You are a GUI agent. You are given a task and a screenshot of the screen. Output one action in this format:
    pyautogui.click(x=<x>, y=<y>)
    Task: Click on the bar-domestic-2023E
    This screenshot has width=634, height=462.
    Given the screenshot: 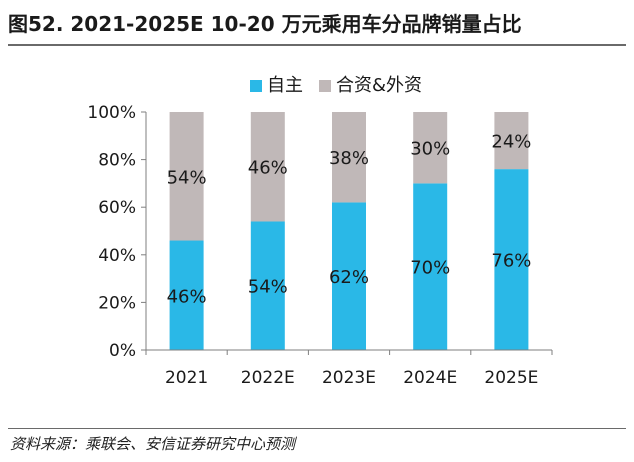 What is the action you would take?
    pyautogui.click(x=349, y=276)
    